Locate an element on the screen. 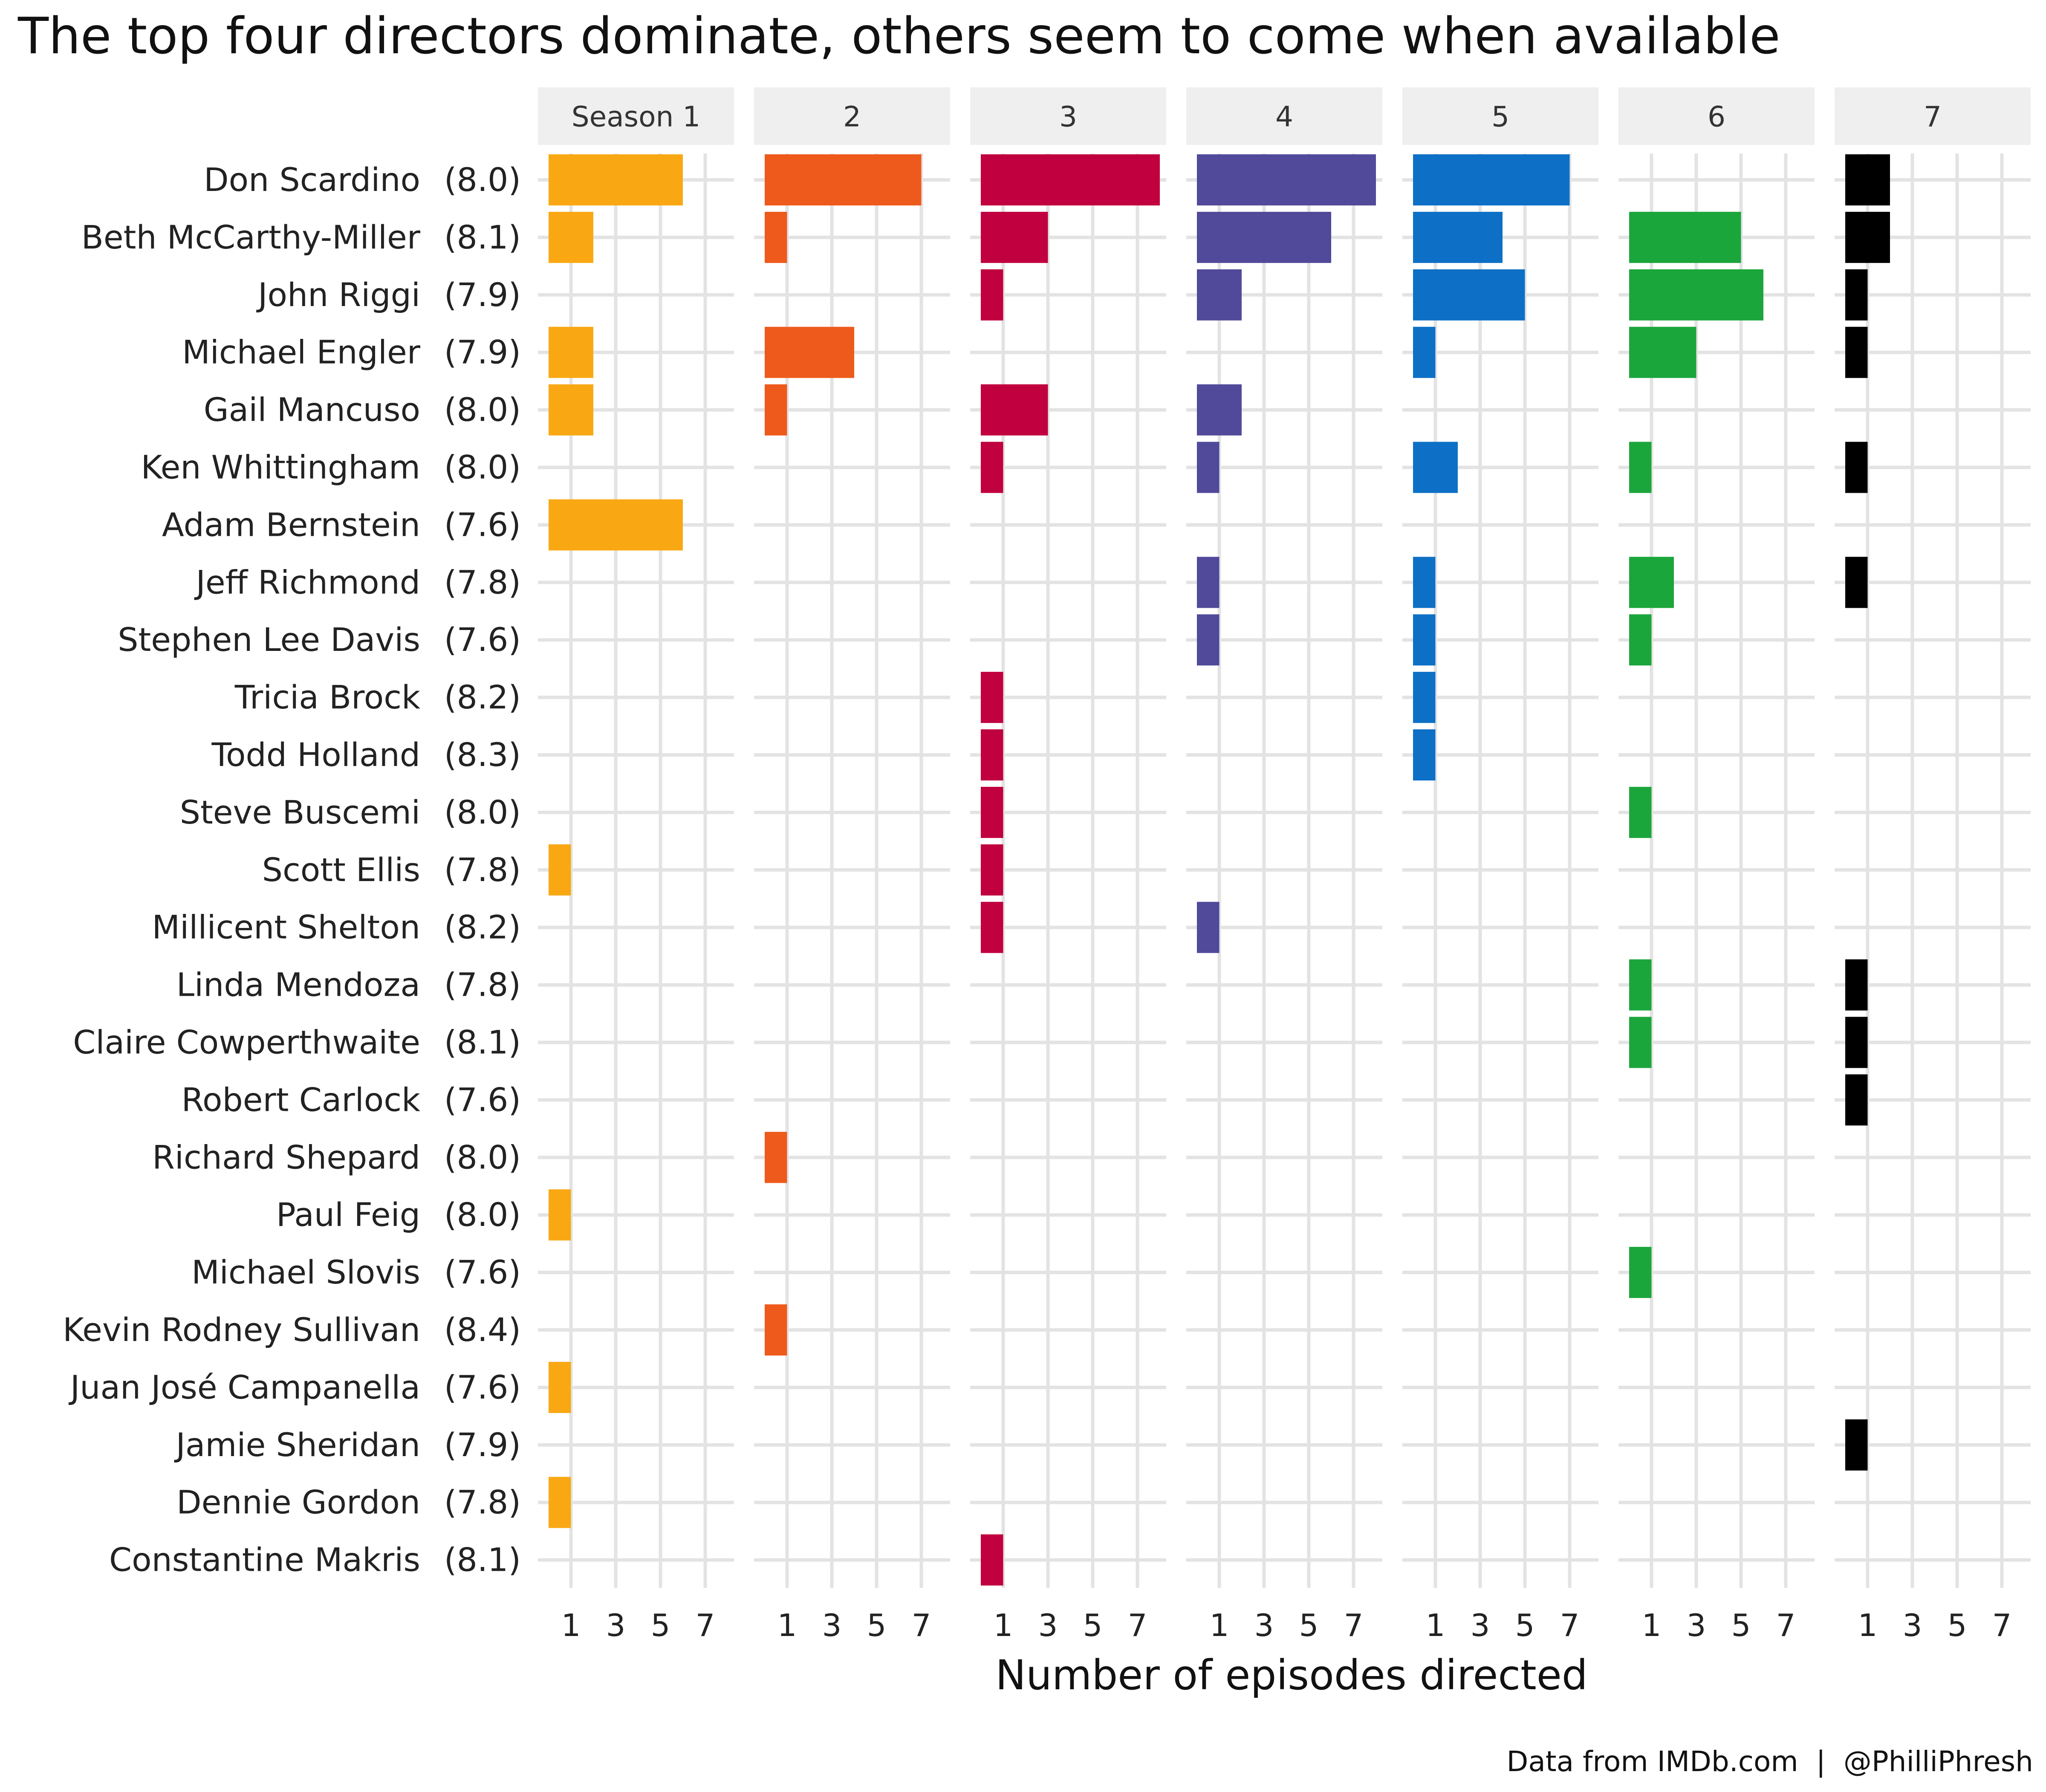 The height and width of the screenshot is (1792, 2046). facet-strip-label: 2 is located at coordinates (852, 117).